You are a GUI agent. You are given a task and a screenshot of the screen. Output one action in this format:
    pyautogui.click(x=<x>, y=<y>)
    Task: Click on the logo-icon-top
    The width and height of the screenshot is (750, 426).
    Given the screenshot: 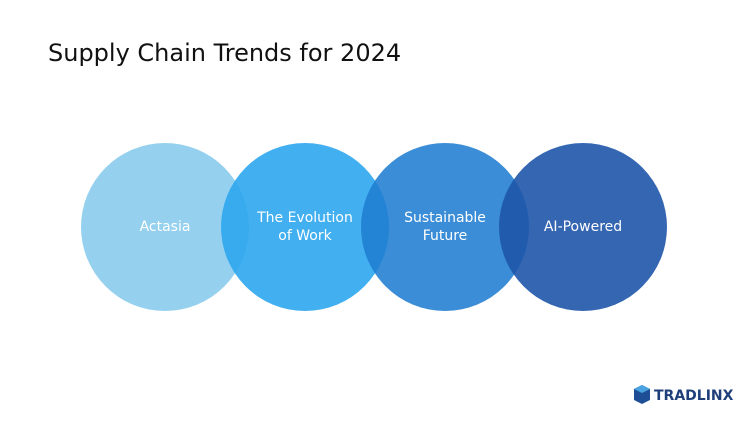 What is the action you would take?
    pyautogui.click(x=642, y=389)
    